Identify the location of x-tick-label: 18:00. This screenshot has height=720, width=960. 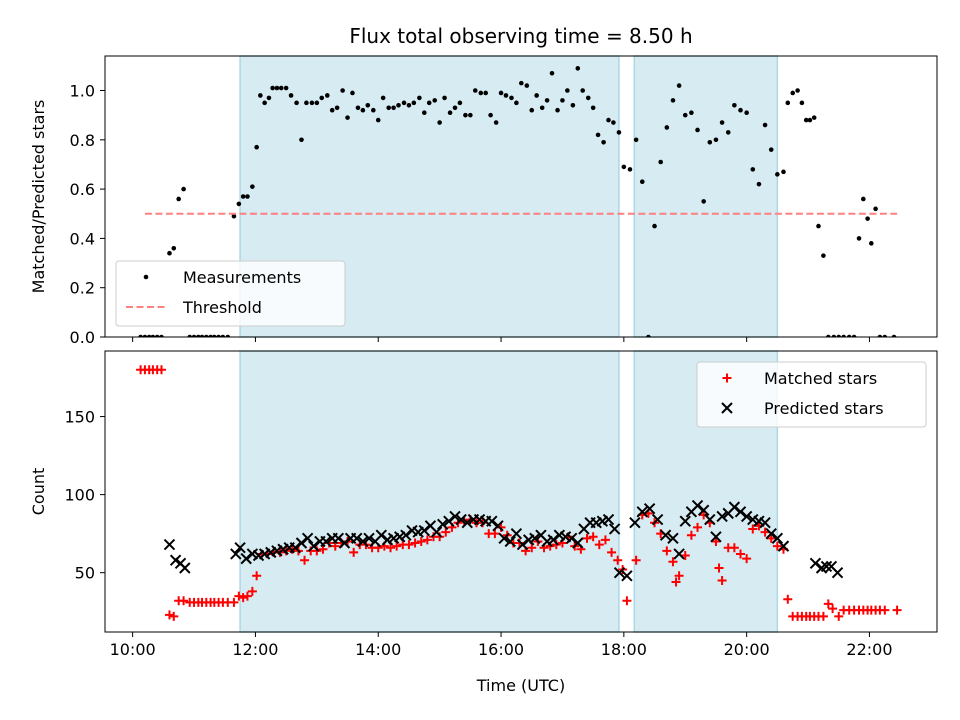
(624, 649).